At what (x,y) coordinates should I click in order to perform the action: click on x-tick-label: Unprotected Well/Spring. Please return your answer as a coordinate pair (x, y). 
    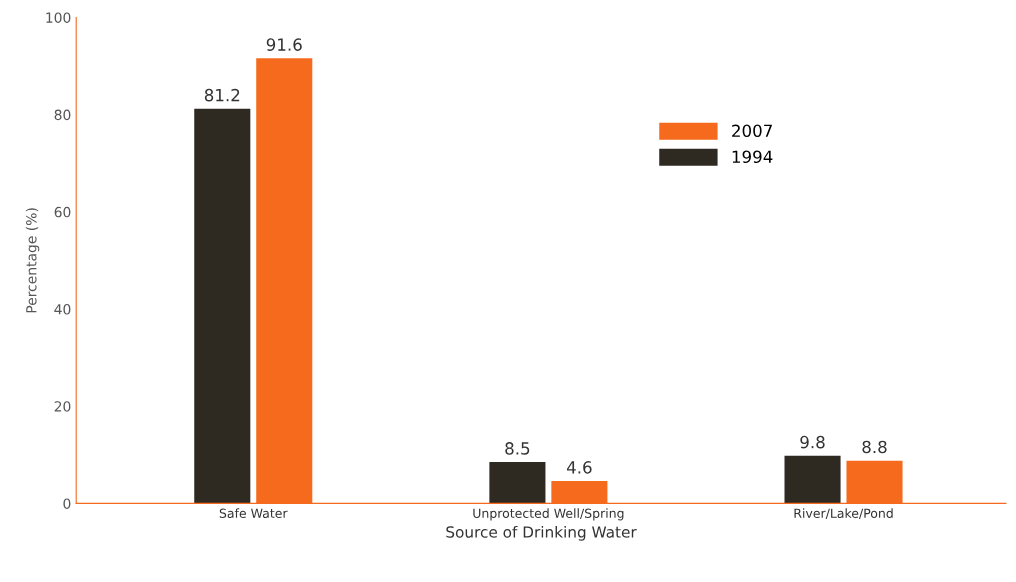
    Looking at the image, I should click on (548, 514).